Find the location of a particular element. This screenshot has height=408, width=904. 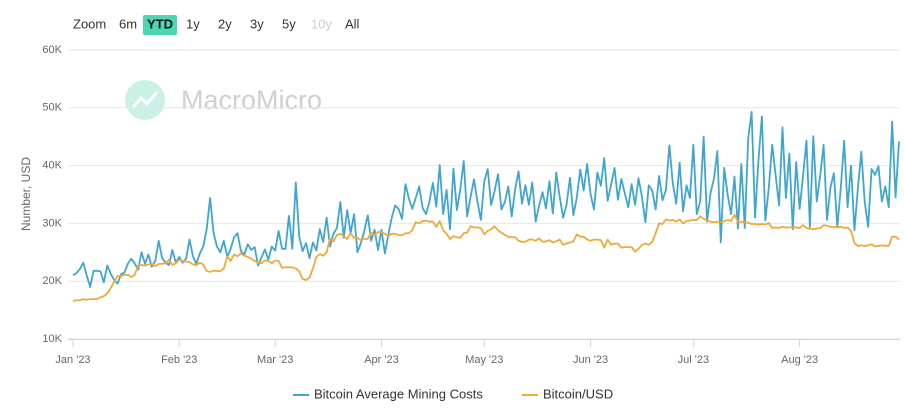

x-tick-label: Aug '23 is located at coordinates (799, 360).